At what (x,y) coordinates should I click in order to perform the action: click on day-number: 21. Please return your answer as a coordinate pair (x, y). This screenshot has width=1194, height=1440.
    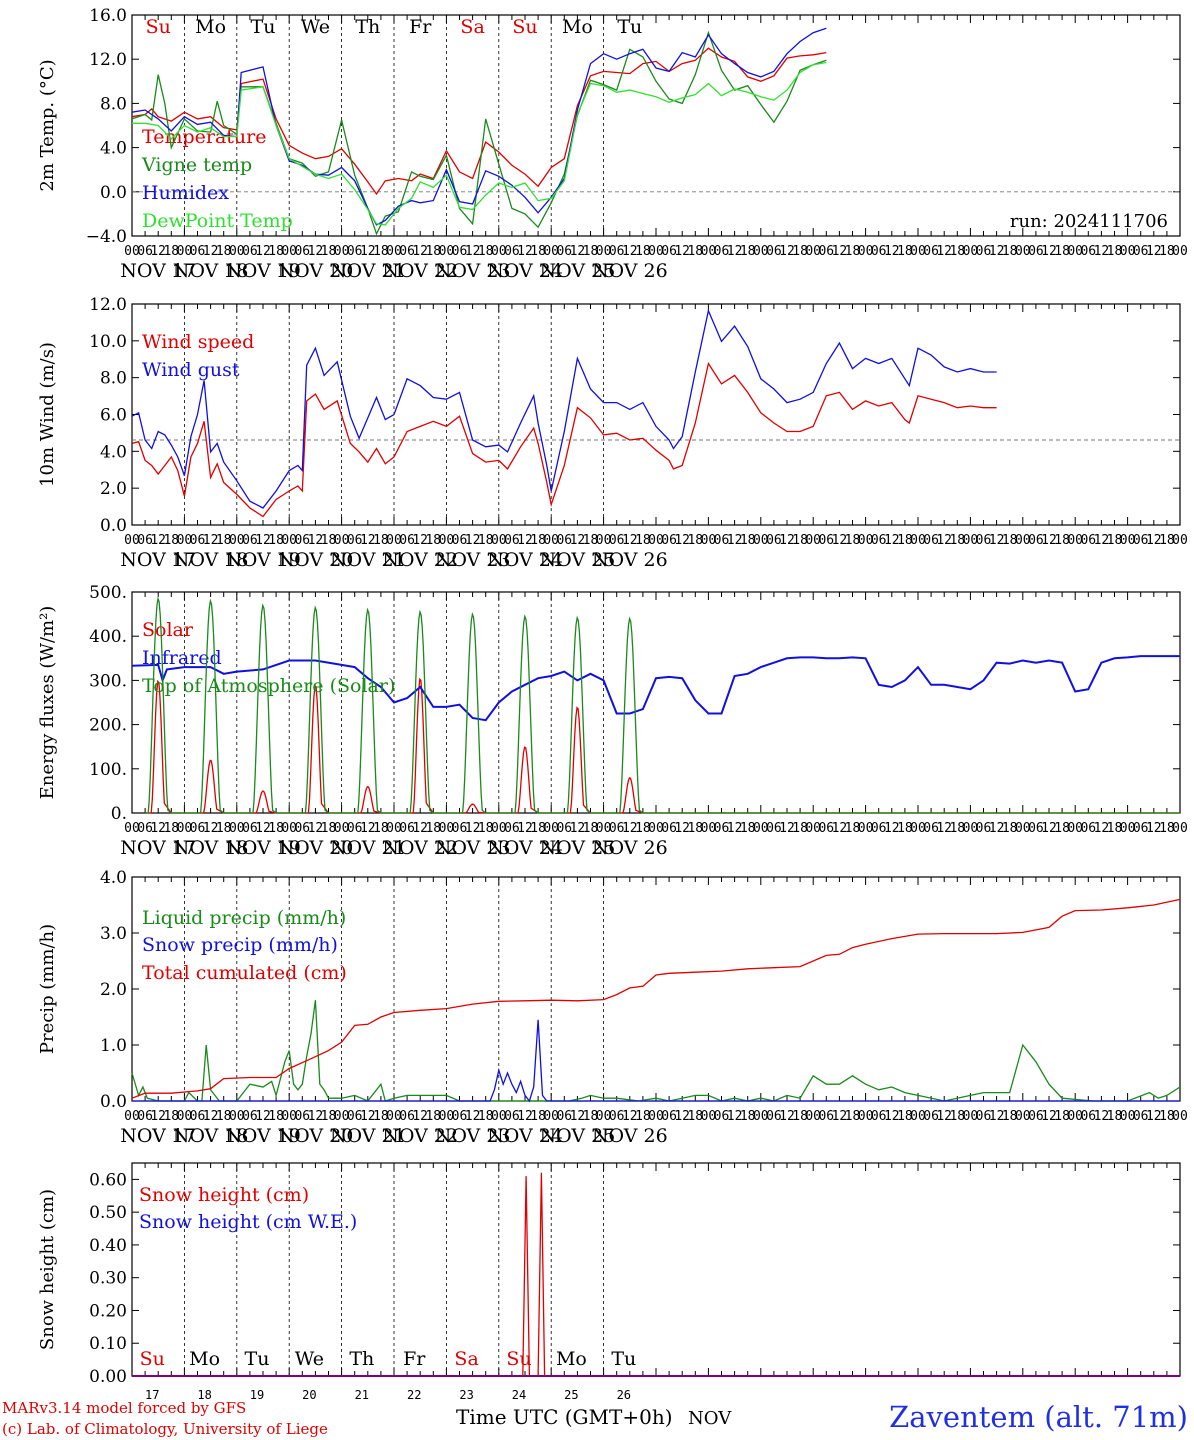
    Looking at the image, I should click on (362, 1395).